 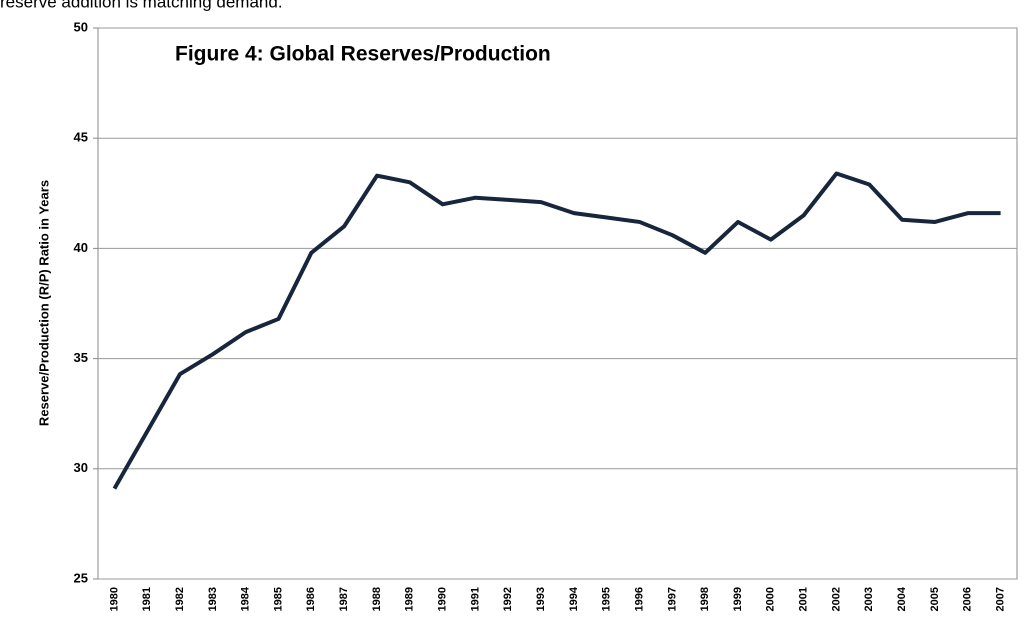 What do you see at coordinates (81, 357) in the screenshot?
I see `y-tick-label: 35` at bounding box center [81, 357].